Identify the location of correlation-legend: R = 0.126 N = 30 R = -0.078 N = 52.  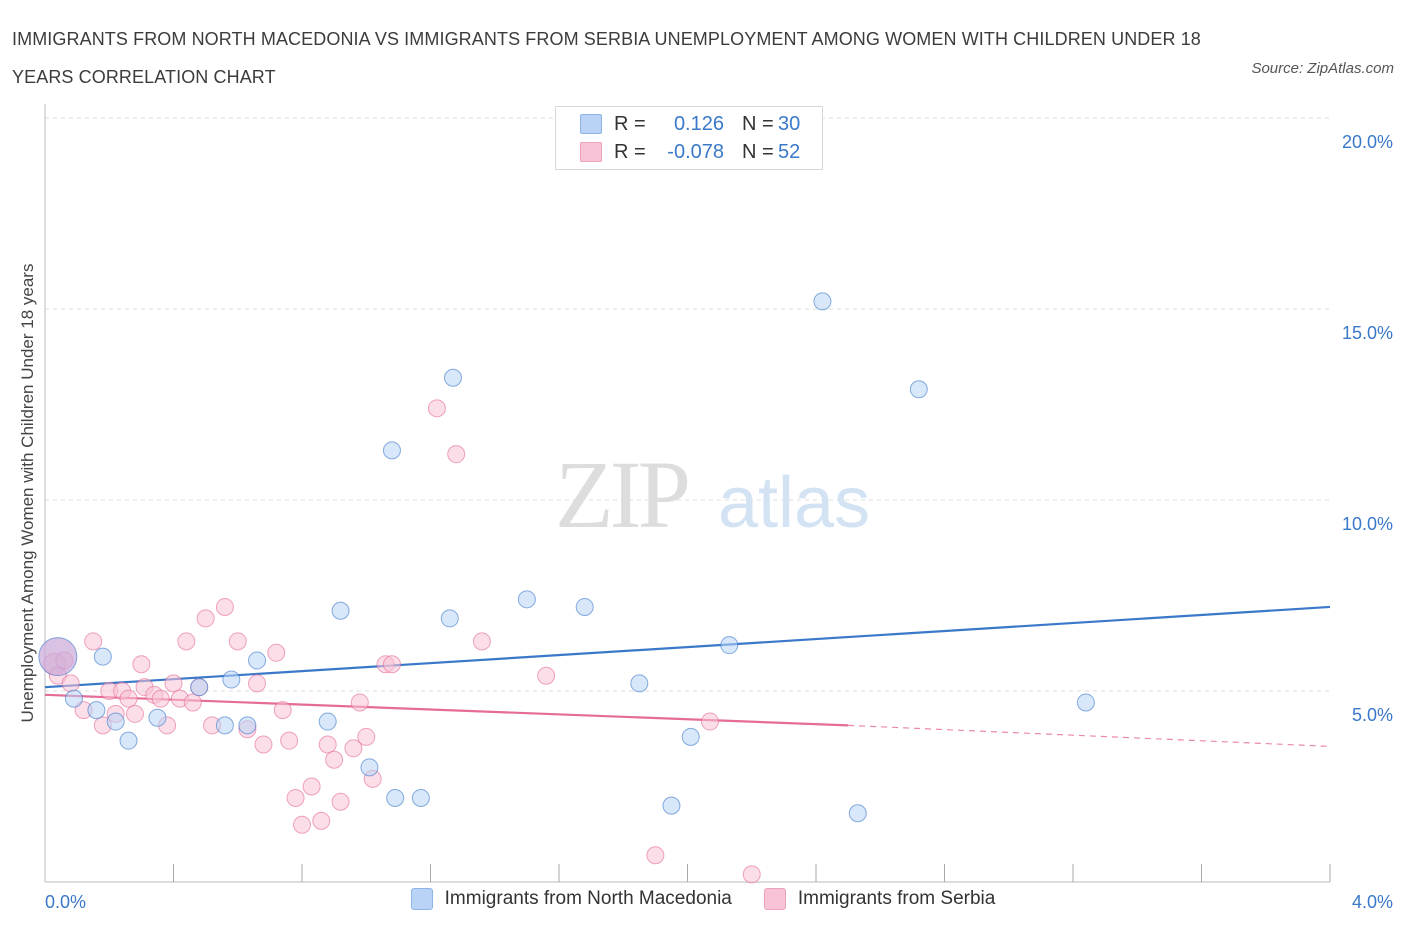
(689, 138).